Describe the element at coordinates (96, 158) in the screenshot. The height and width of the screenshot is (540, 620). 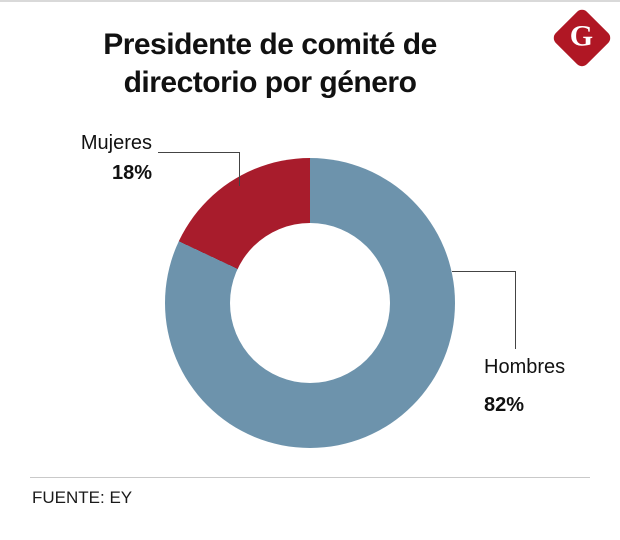
I see `mujeres-label: Mujeres 18%` at that location.